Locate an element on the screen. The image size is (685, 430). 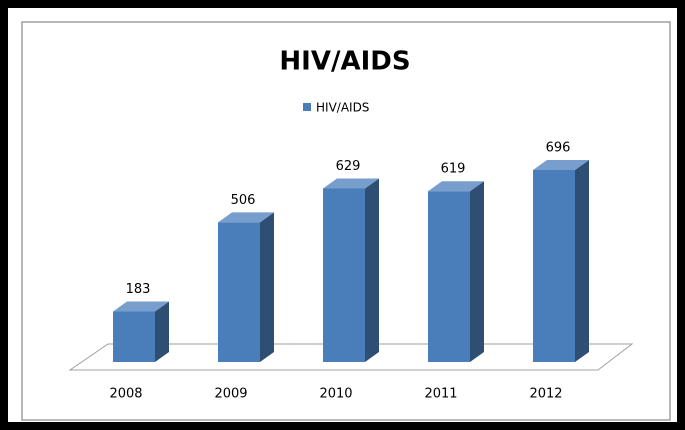
legend-swatch is located at coordinates (307, 107).